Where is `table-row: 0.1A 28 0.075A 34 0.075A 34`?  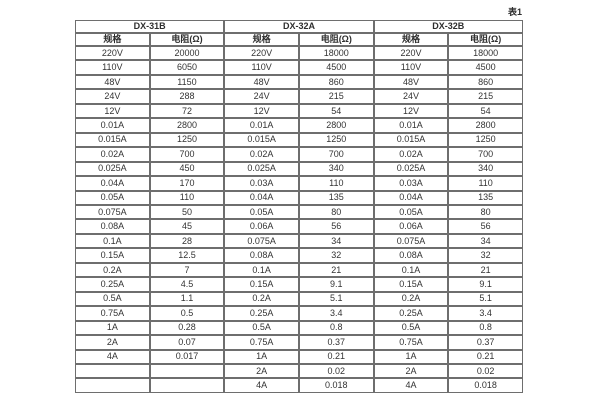 table-row: 0.1A 28 0.075A 34 0.075A 34 is located at coordinates (299, 241).